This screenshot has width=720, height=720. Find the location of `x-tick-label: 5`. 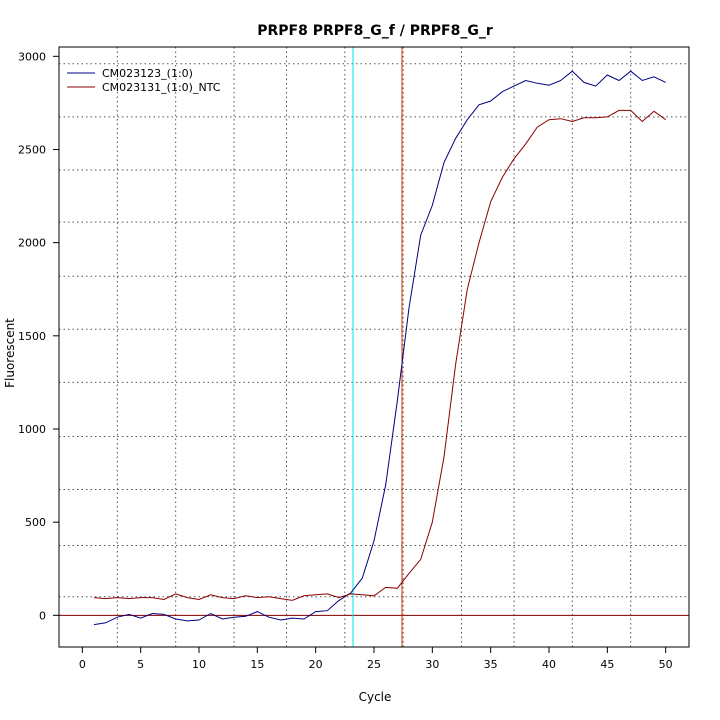

x-tick-label: 5 is located at coordinates (140, 664).